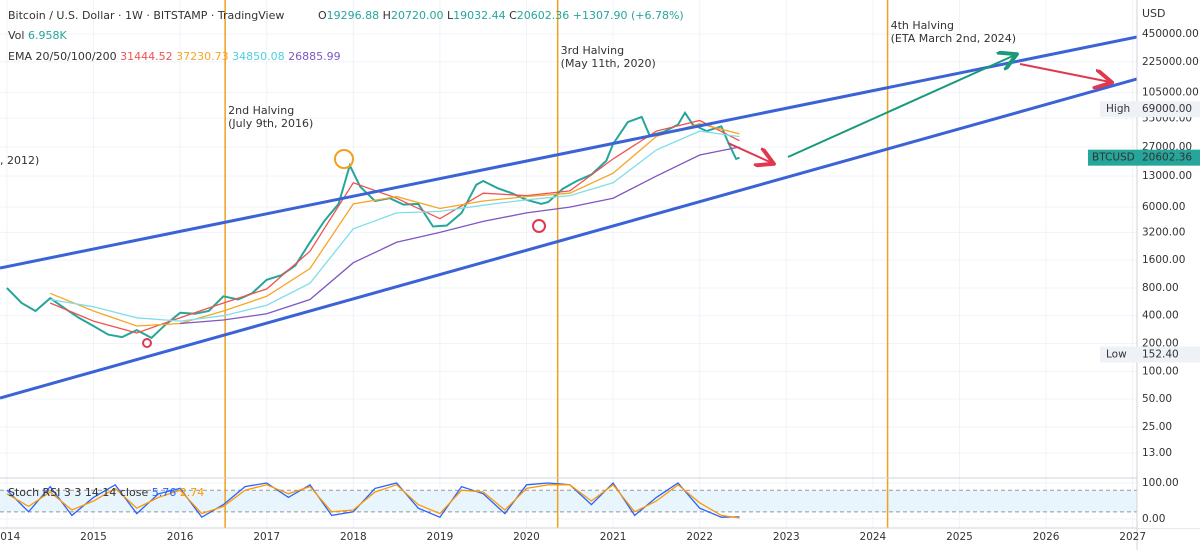  Describe the element at coordinates (873, 537) in the screenshot. I see `x-tick-label: 2024` at that location.